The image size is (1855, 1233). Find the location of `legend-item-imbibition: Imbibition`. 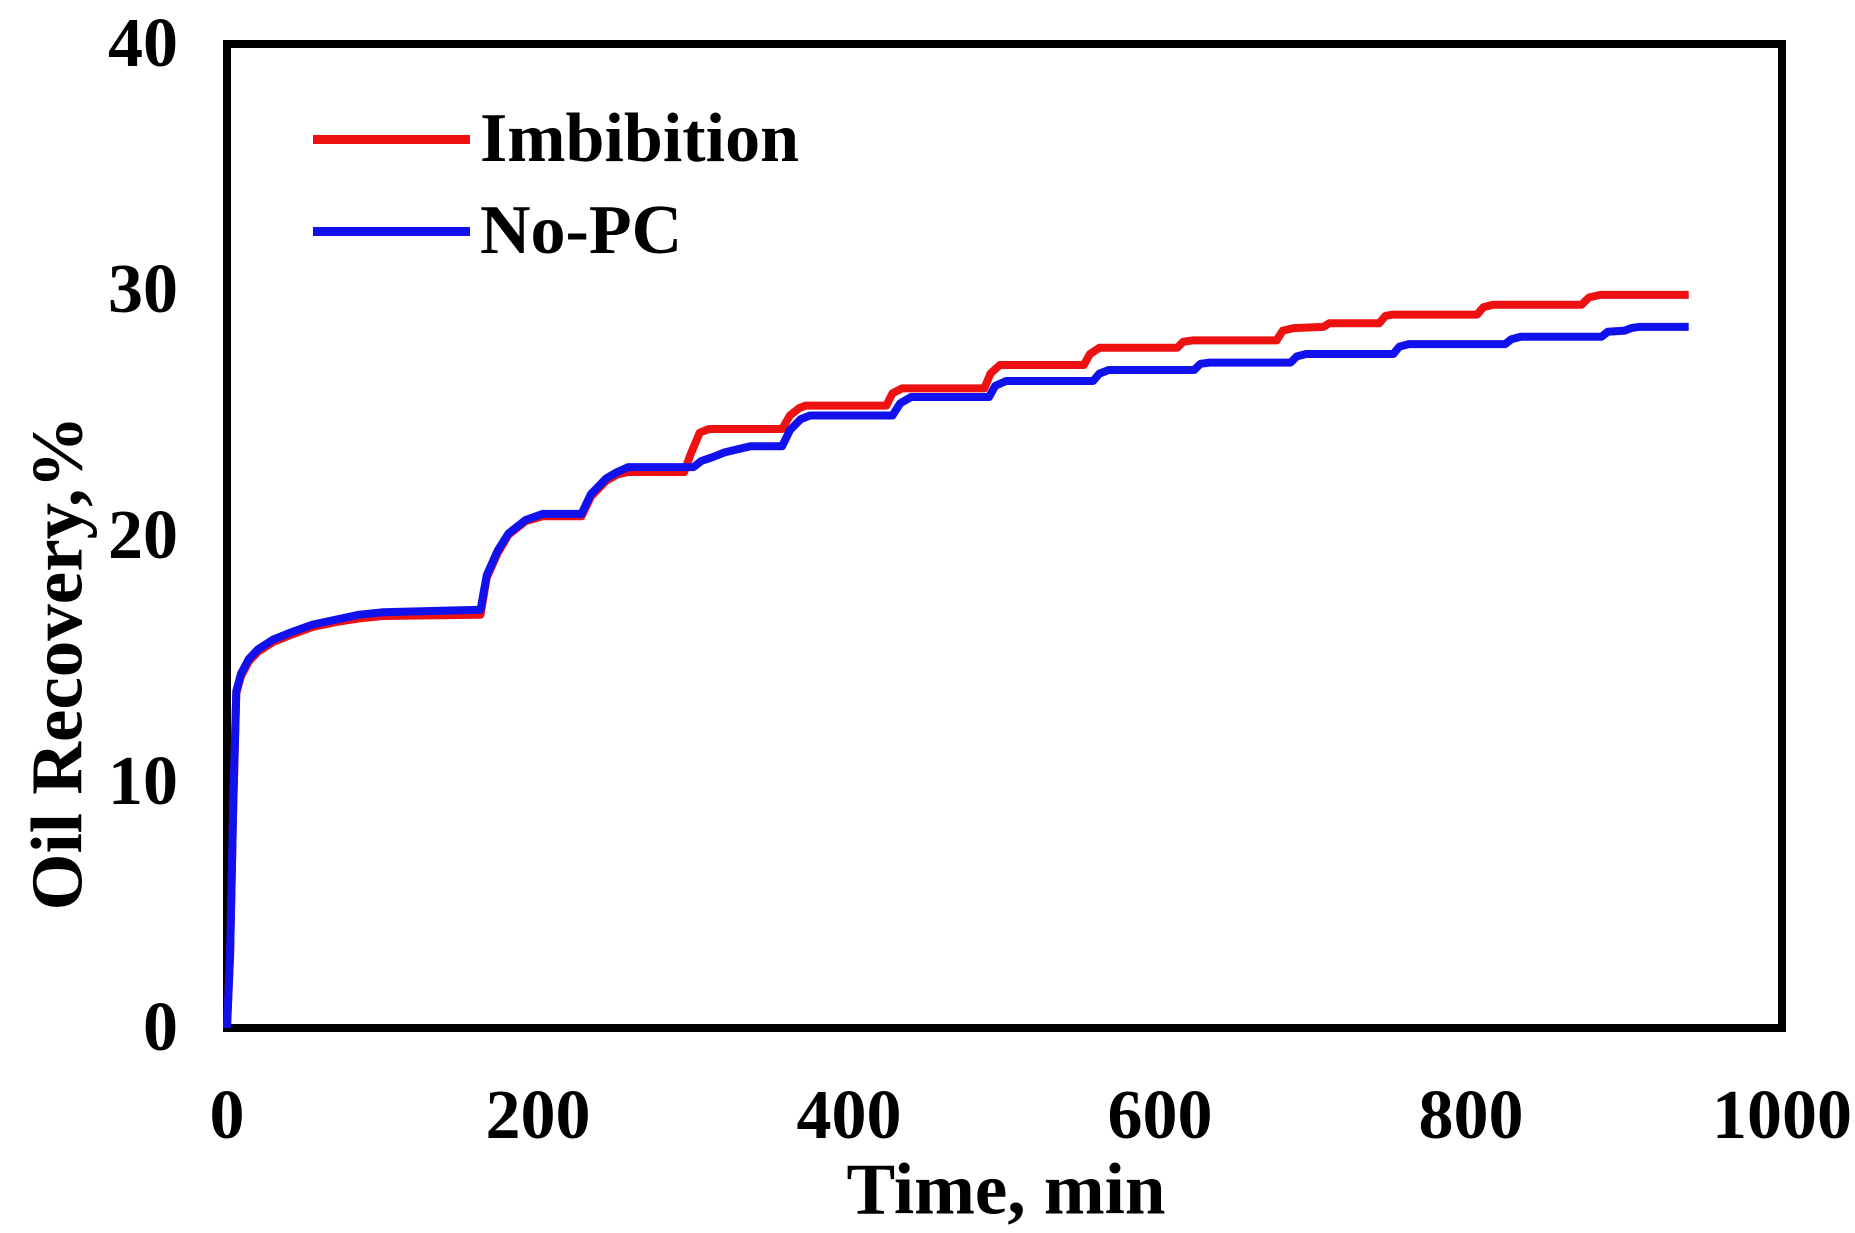

legend-item-imbibition: Imbibition is located at coordinates (556, 139).